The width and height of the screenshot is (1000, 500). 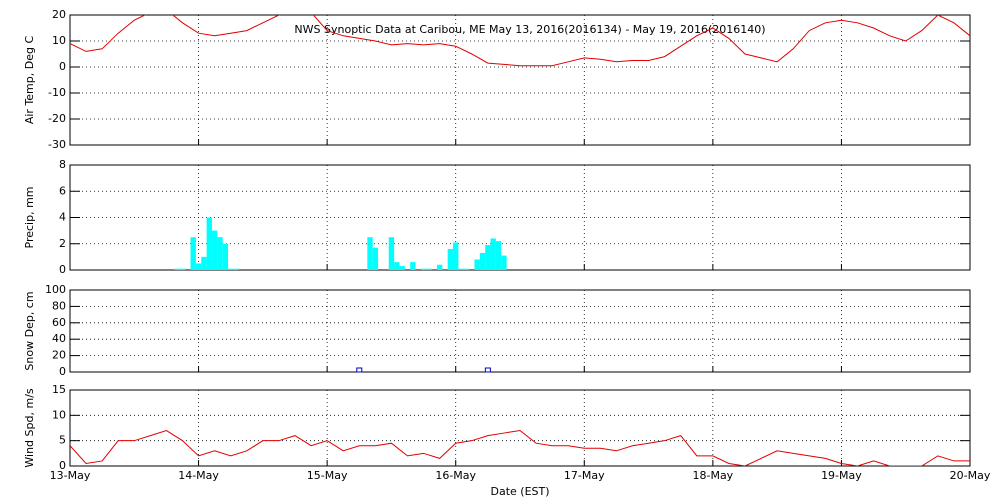 What do you see at coordinates (62, 190) in the screenshot?
I see `y-tick-label: 6` at bounding box center [62, 190].